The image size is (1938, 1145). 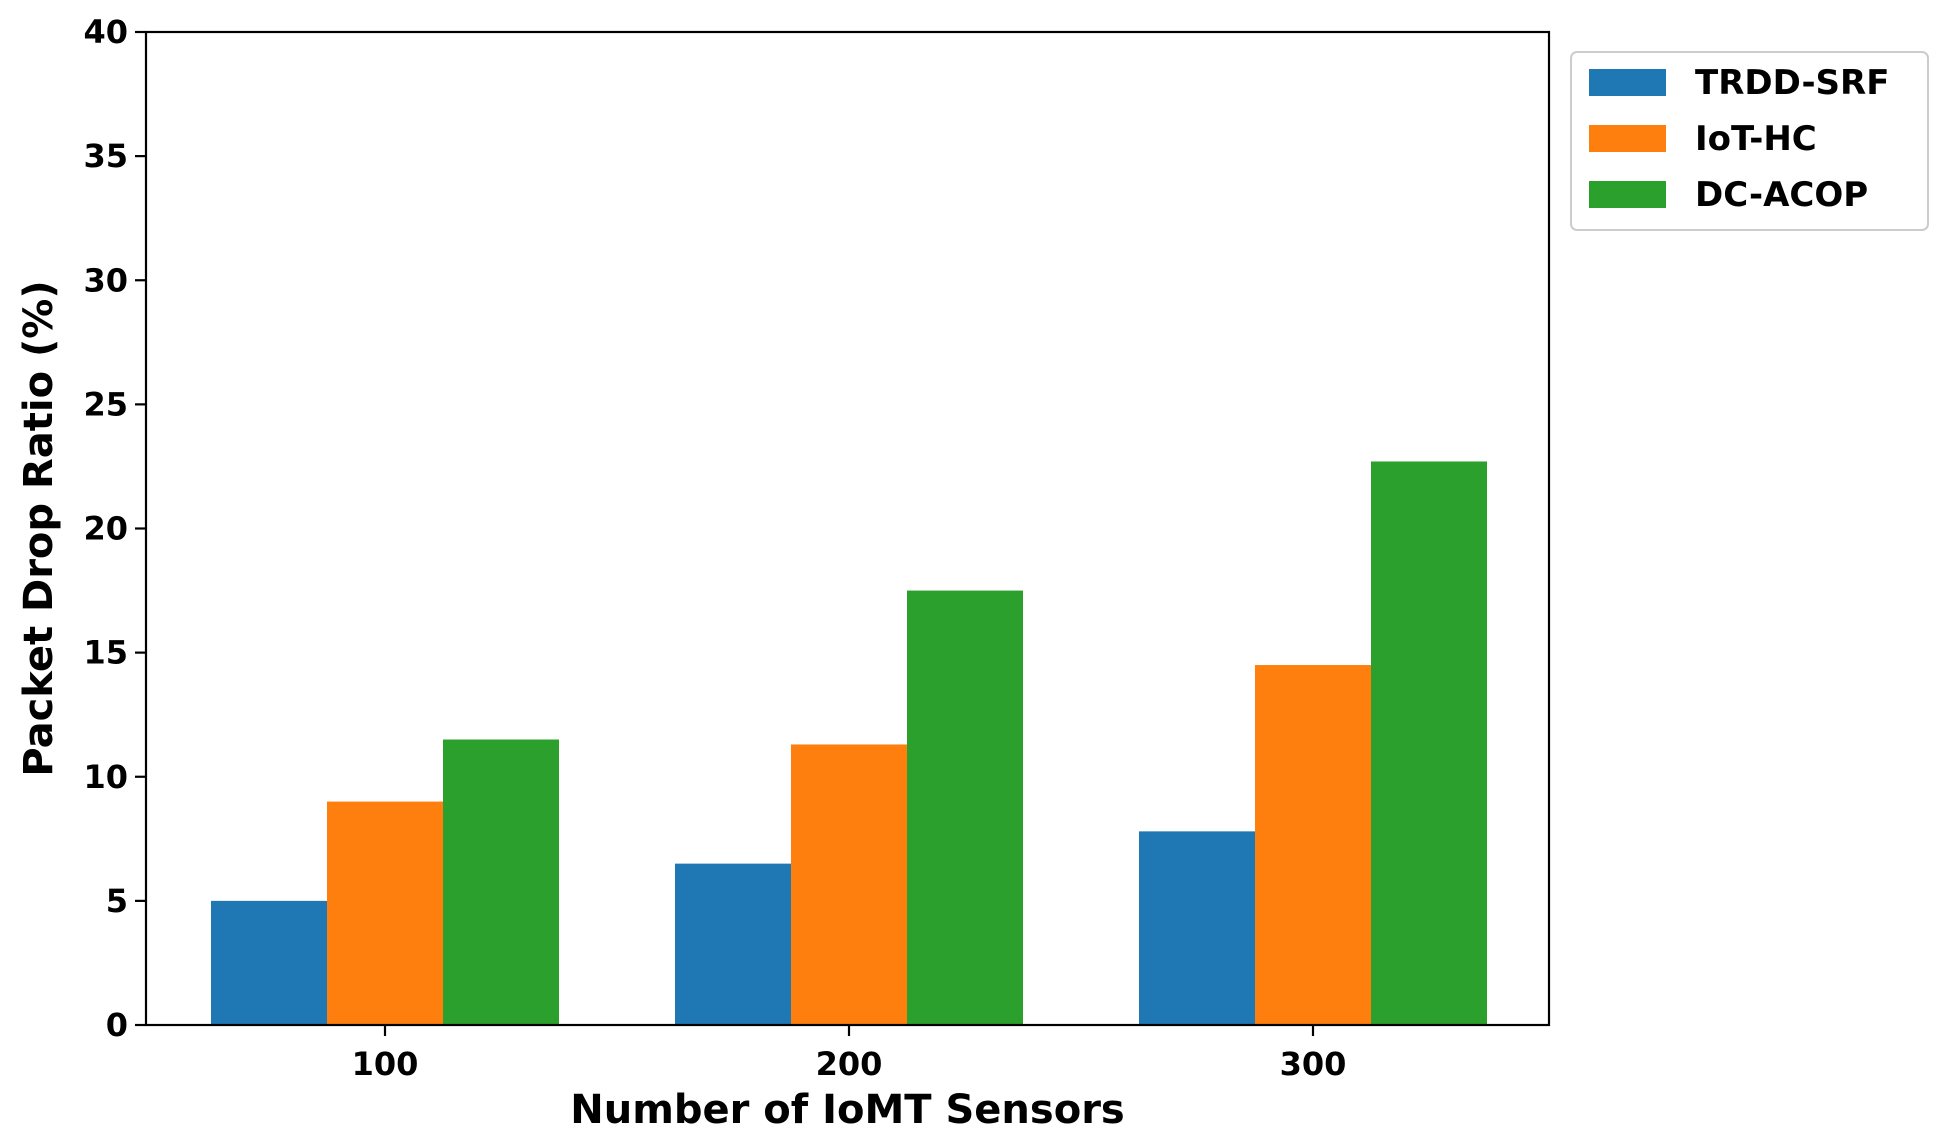 What do you see at coordinates (117, 1025) in the screenshot?
I see `y-tick-label: 0` at bounding box center [117, 1025].